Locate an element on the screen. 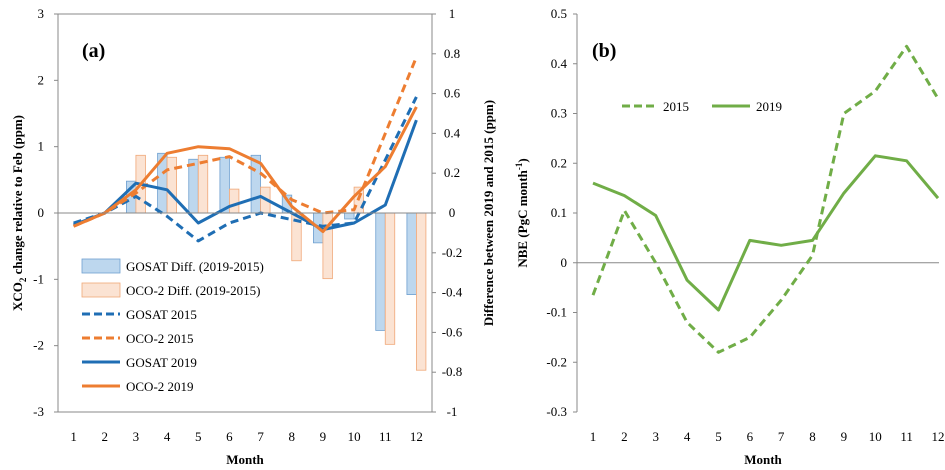  b-y-tick-label: -0.1 is located at coordinates (556, 312).